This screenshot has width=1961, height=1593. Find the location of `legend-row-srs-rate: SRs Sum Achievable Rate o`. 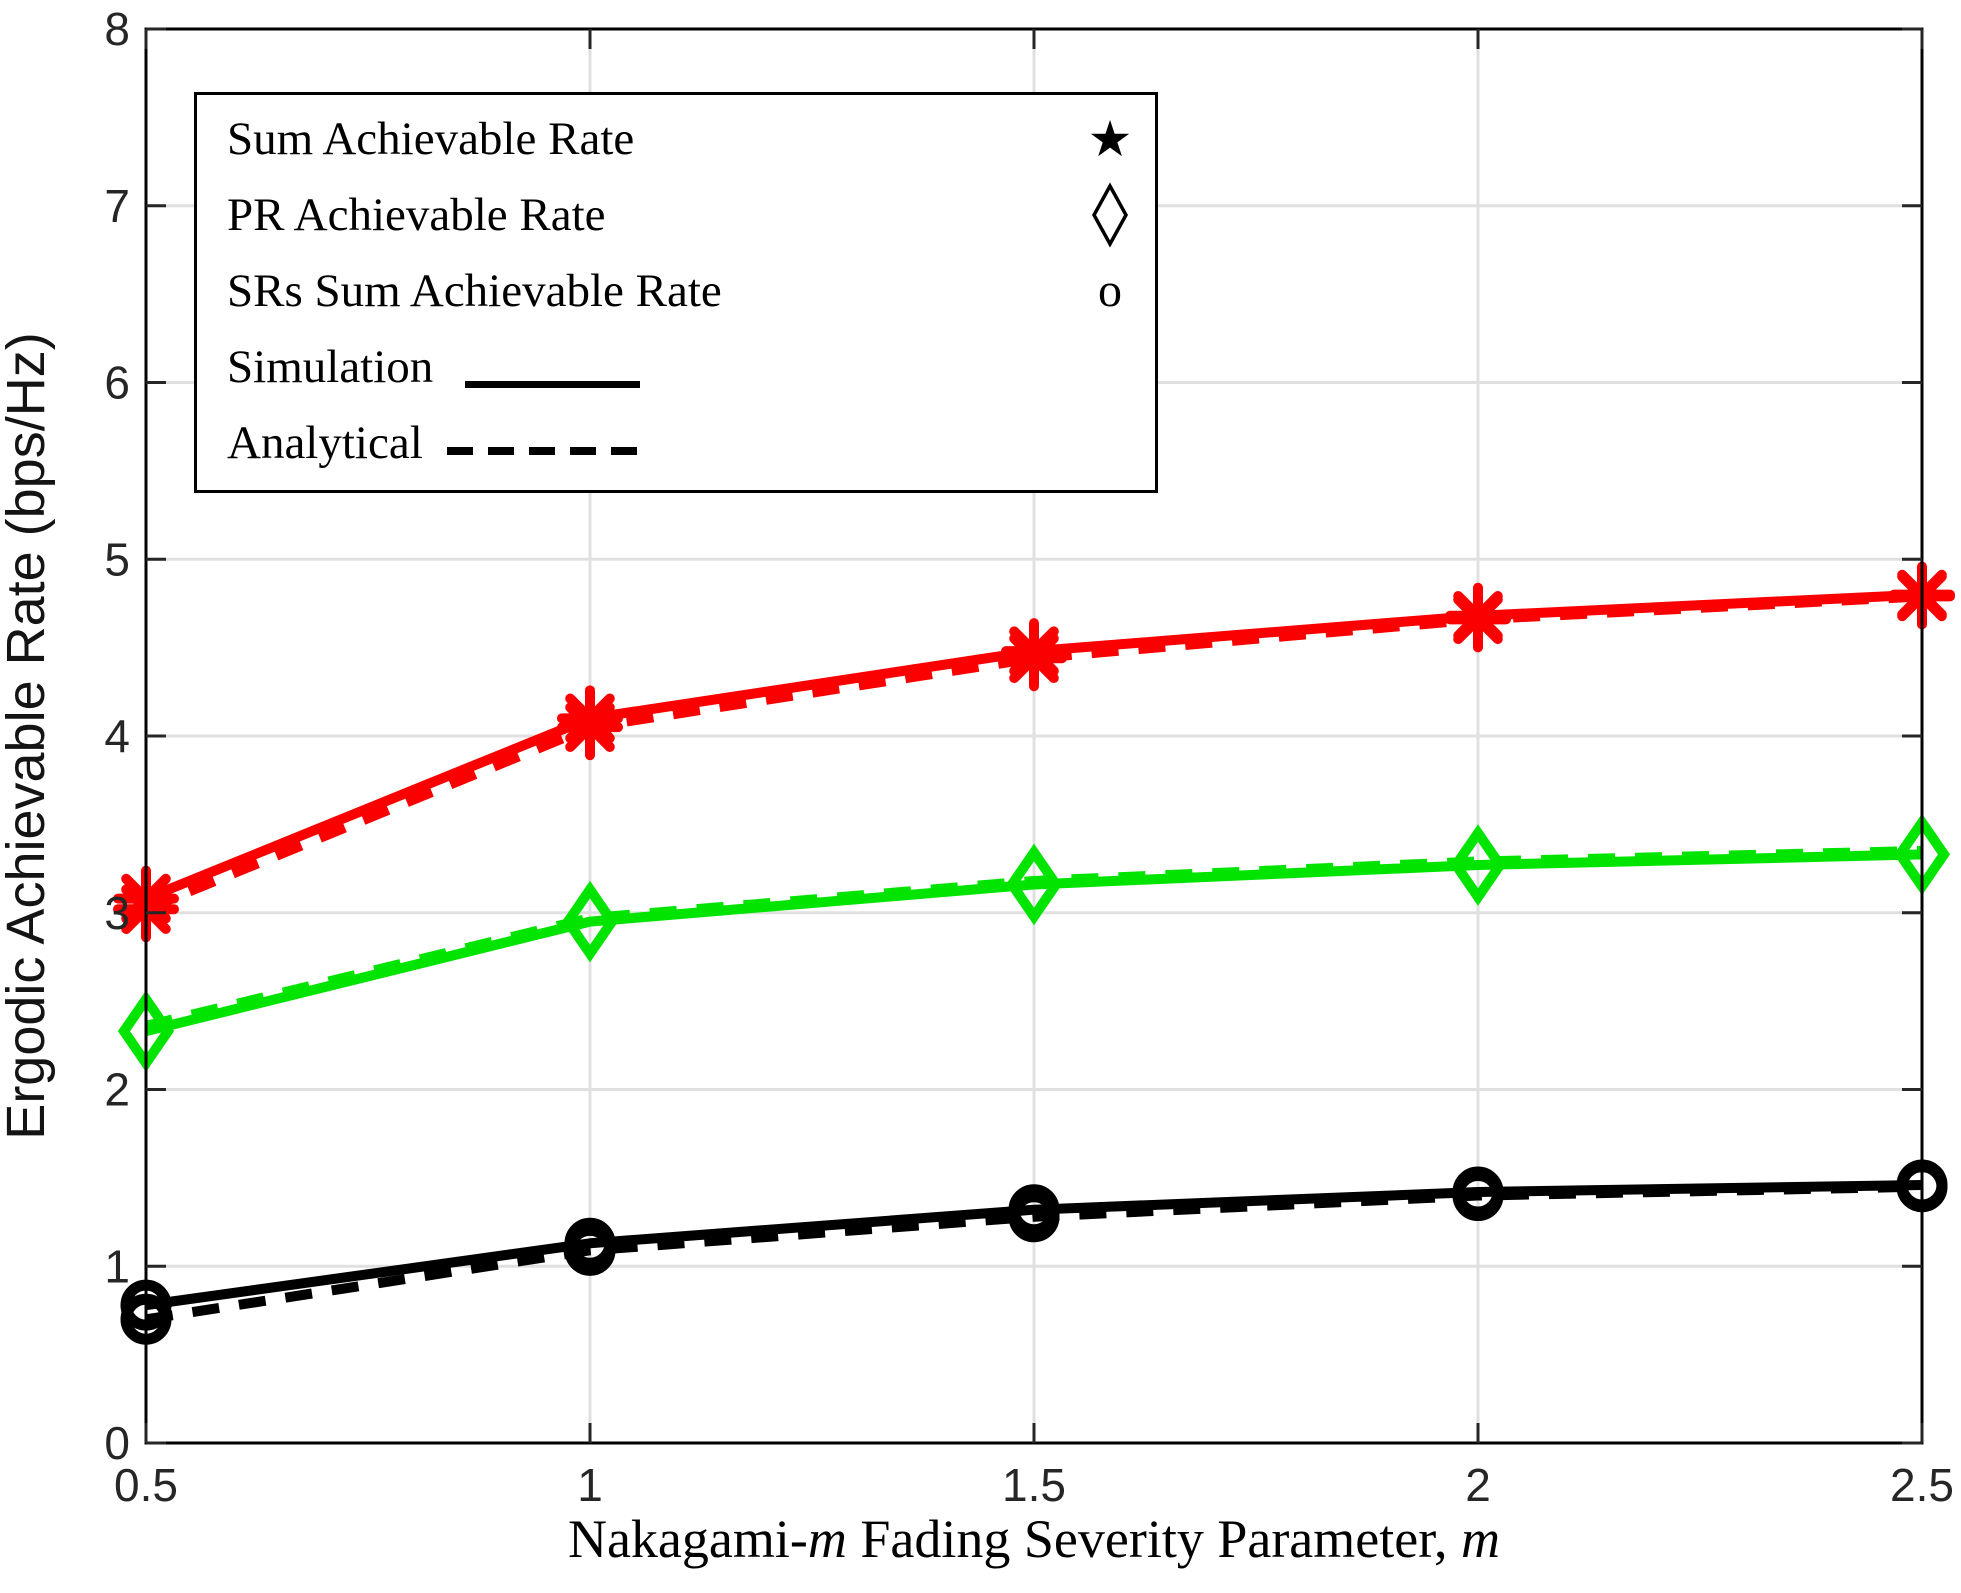

legend-row-srs-rate: SRs Sum Achievable Rate o is located at coordinates (676, 291).